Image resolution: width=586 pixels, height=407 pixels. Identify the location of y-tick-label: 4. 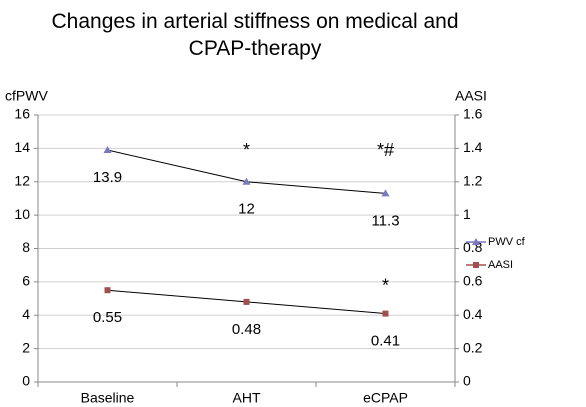
(26, 314).